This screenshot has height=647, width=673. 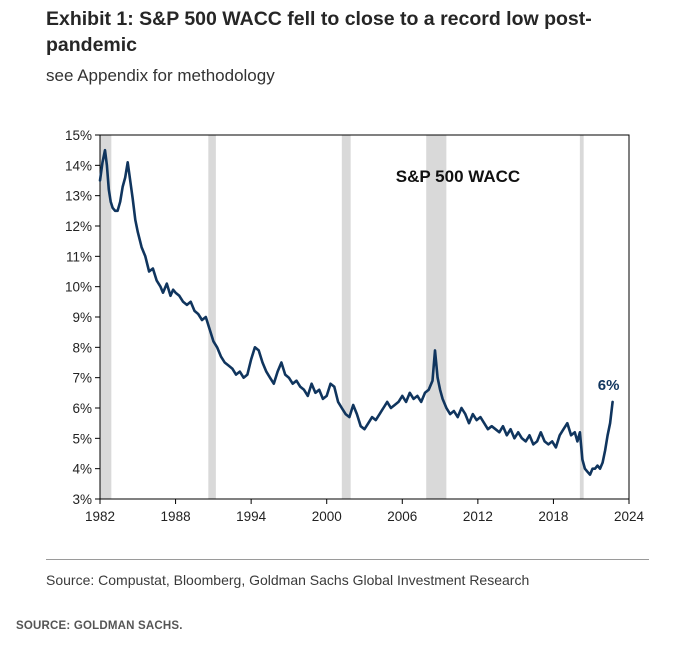 I want to click on source-credit: SOURCE: GOLDMAN SACHS., so click(x=99, y=626).